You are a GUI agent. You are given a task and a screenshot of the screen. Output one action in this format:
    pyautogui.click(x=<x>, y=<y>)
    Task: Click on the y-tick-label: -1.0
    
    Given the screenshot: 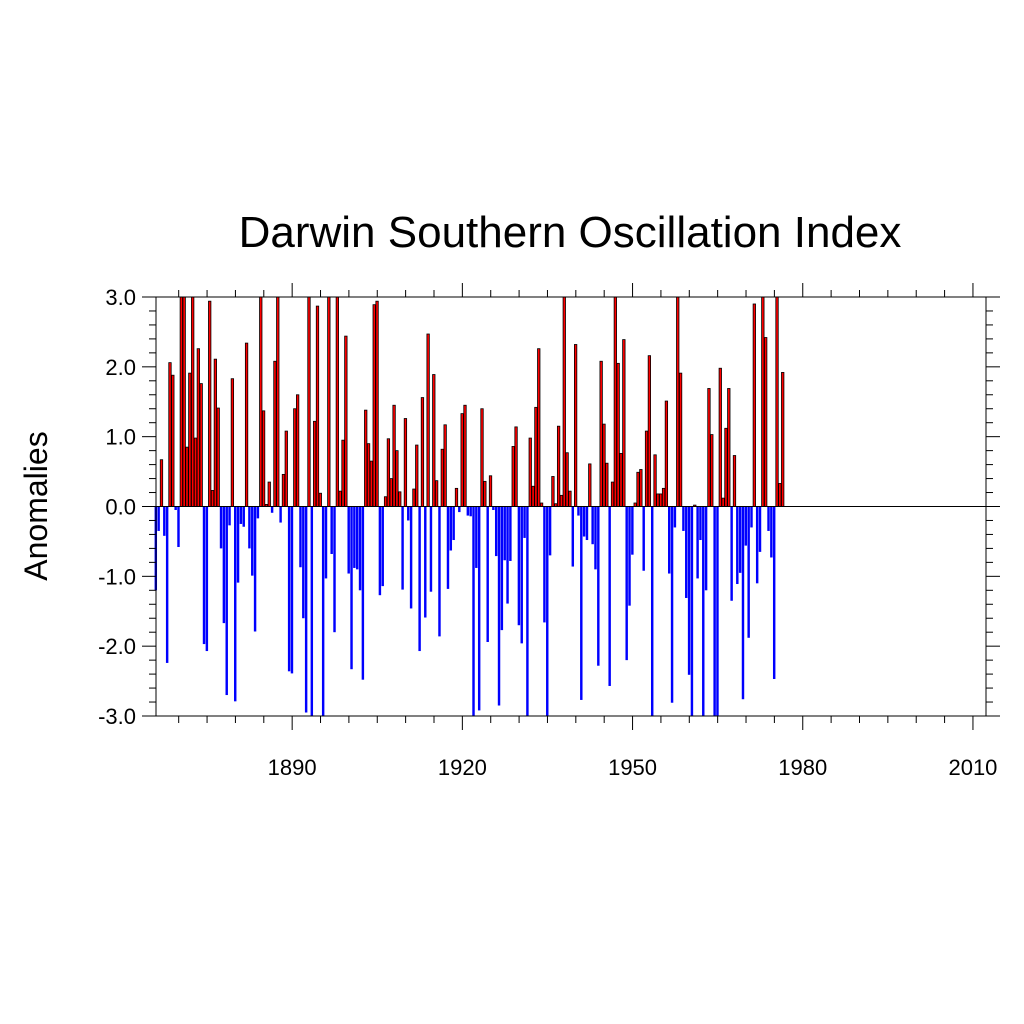 What is the action you would take?
    pyautogui.click(x=117, y=576)
    